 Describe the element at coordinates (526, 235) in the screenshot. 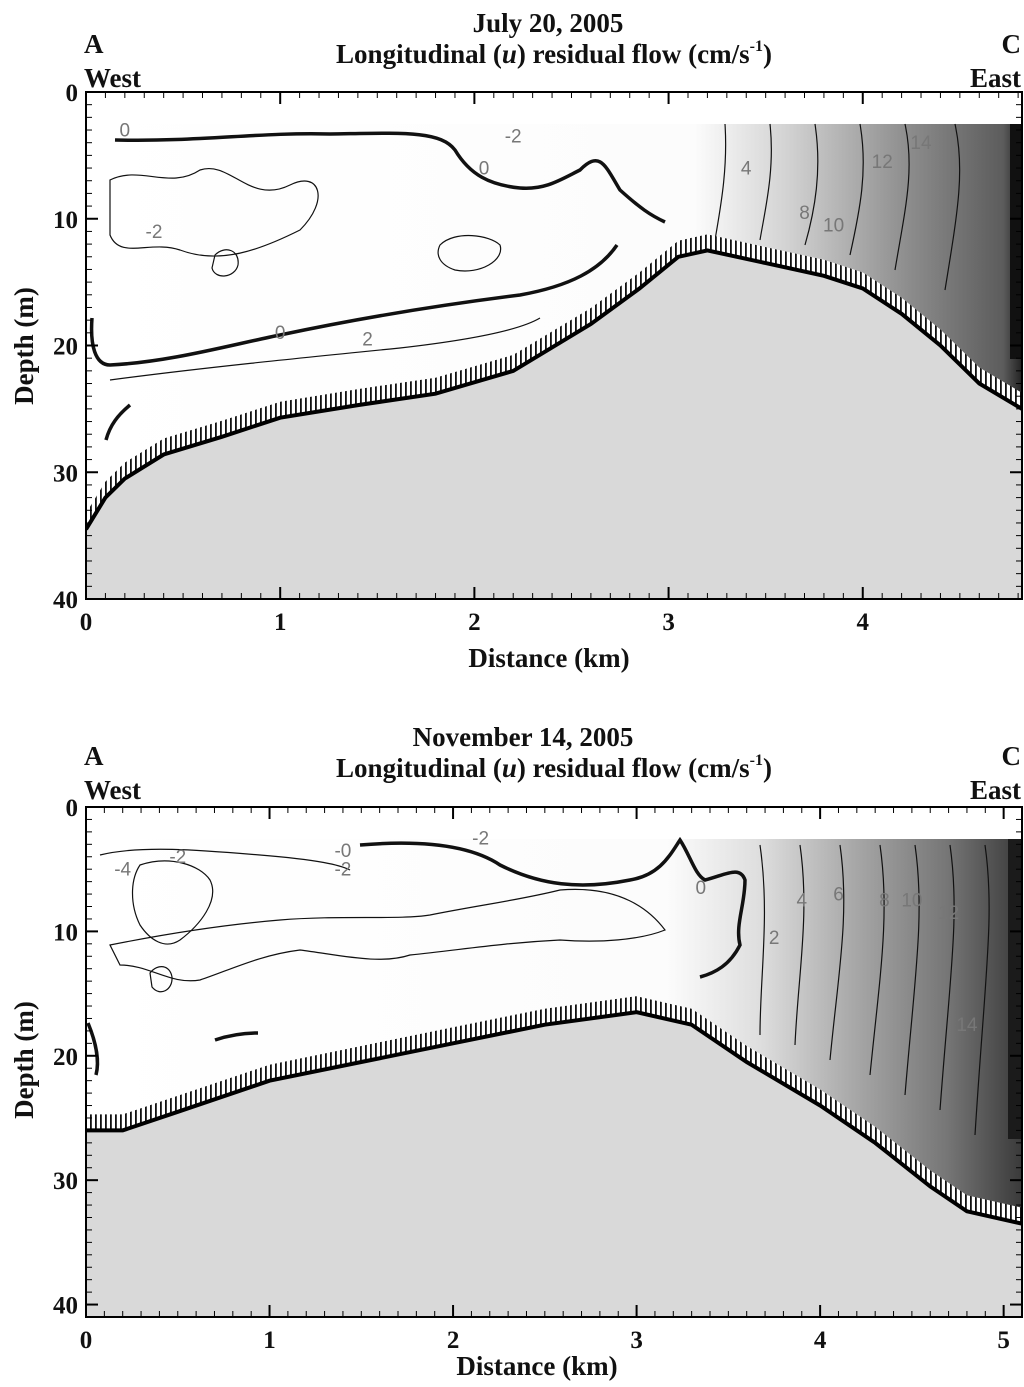

I see `contour-labels: 0 -2 0 -2 4 8 10 12 14 0 2` at that location.